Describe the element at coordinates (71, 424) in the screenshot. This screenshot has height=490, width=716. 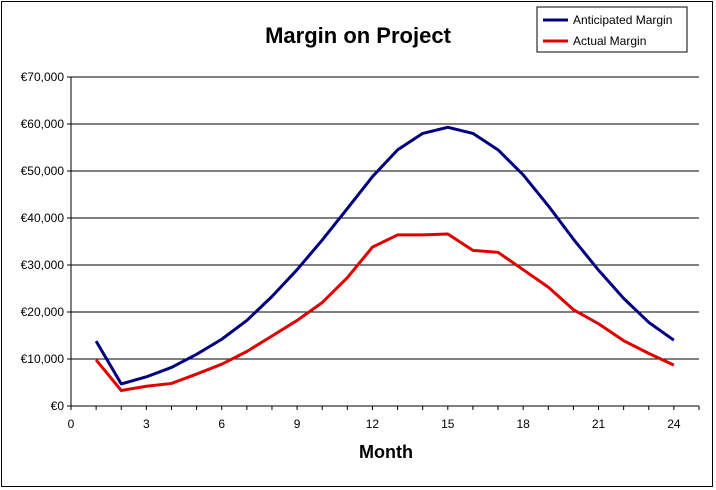
I see `x-tick-label: 0` at that location.